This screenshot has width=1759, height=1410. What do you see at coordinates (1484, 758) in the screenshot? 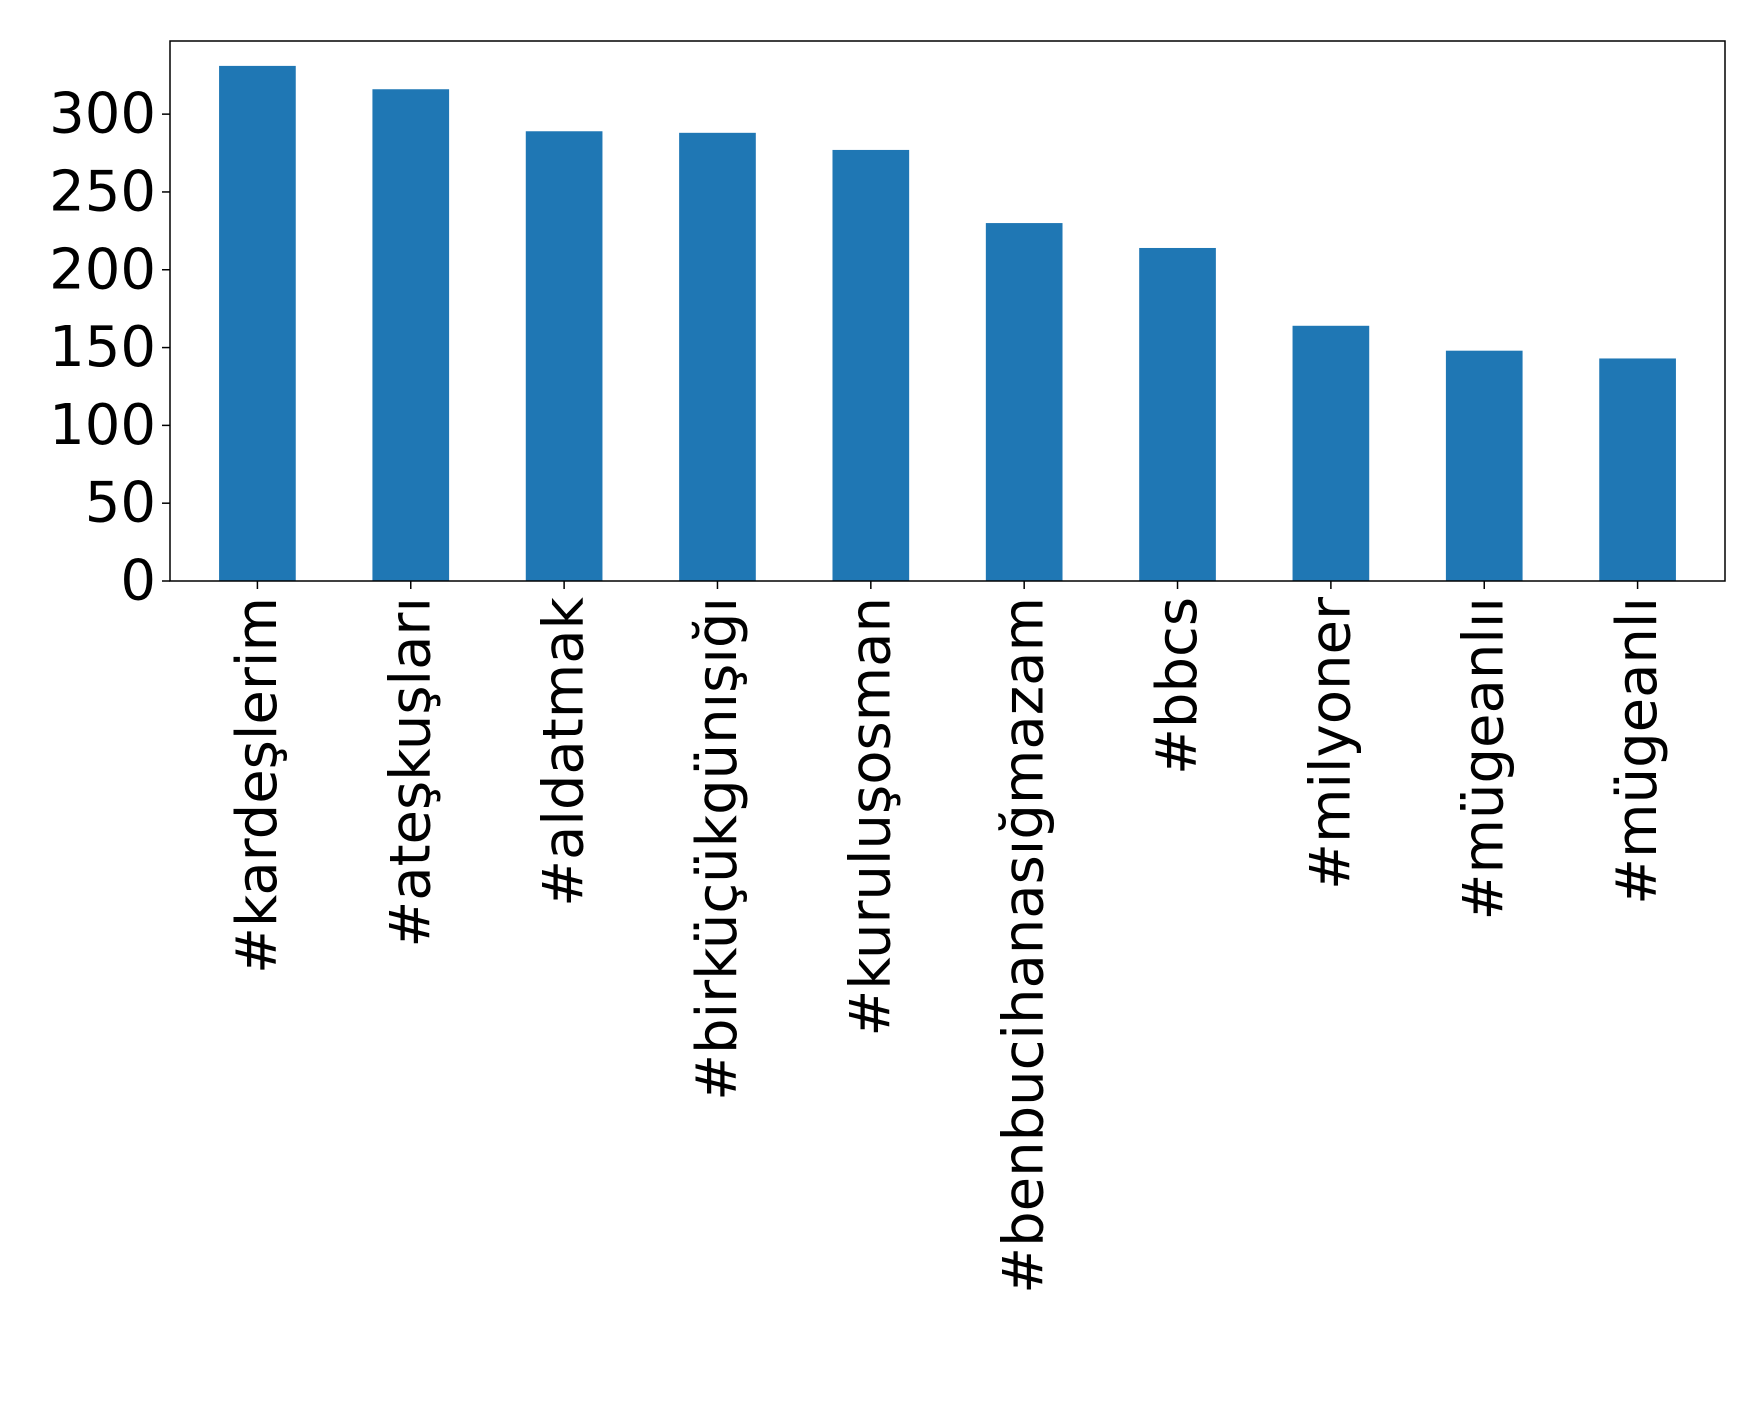
I see `x-tick-label: #mügeanlıı` at bounding box center [1484, 758].